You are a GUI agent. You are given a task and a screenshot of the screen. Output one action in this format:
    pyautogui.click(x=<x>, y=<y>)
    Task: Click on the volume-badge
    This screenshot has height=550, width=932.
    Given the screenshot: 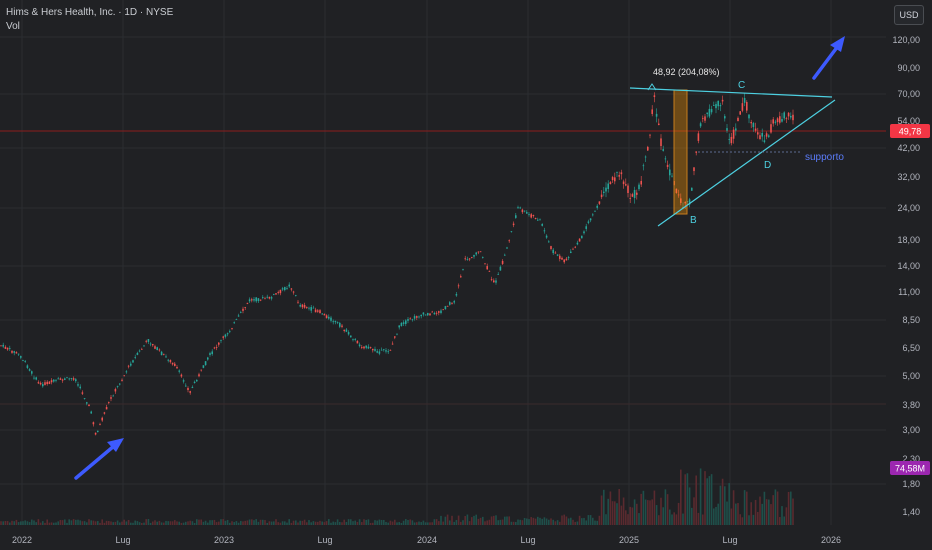 What is the action you would take?
    pyautogui.click(x=910, y=468)
    